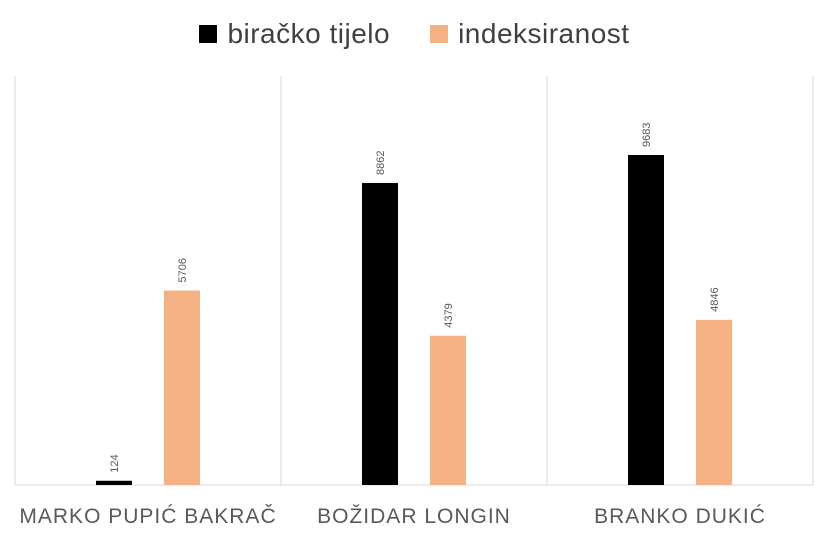  Describe the element at coordinates (414, 34) in the screenshot. I see `legend: biračko tijelo indeksiranost` at that location.